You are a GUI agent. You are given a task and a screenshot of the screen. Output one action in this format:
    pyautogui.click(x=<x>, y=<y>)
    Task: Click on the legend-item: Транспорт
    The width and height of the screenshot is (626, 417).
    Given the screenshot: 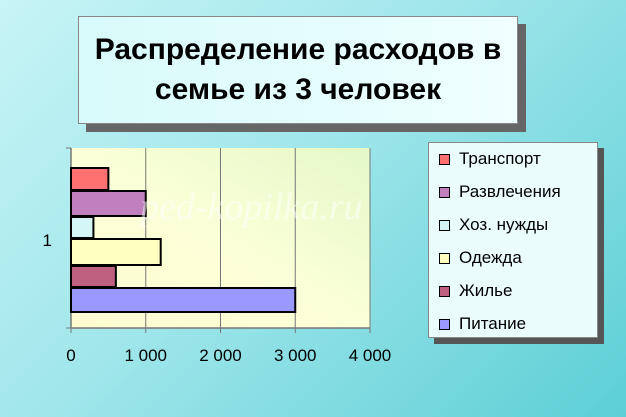 What is the action you would take?
    pyautogui.click(x=490, y=159)
    